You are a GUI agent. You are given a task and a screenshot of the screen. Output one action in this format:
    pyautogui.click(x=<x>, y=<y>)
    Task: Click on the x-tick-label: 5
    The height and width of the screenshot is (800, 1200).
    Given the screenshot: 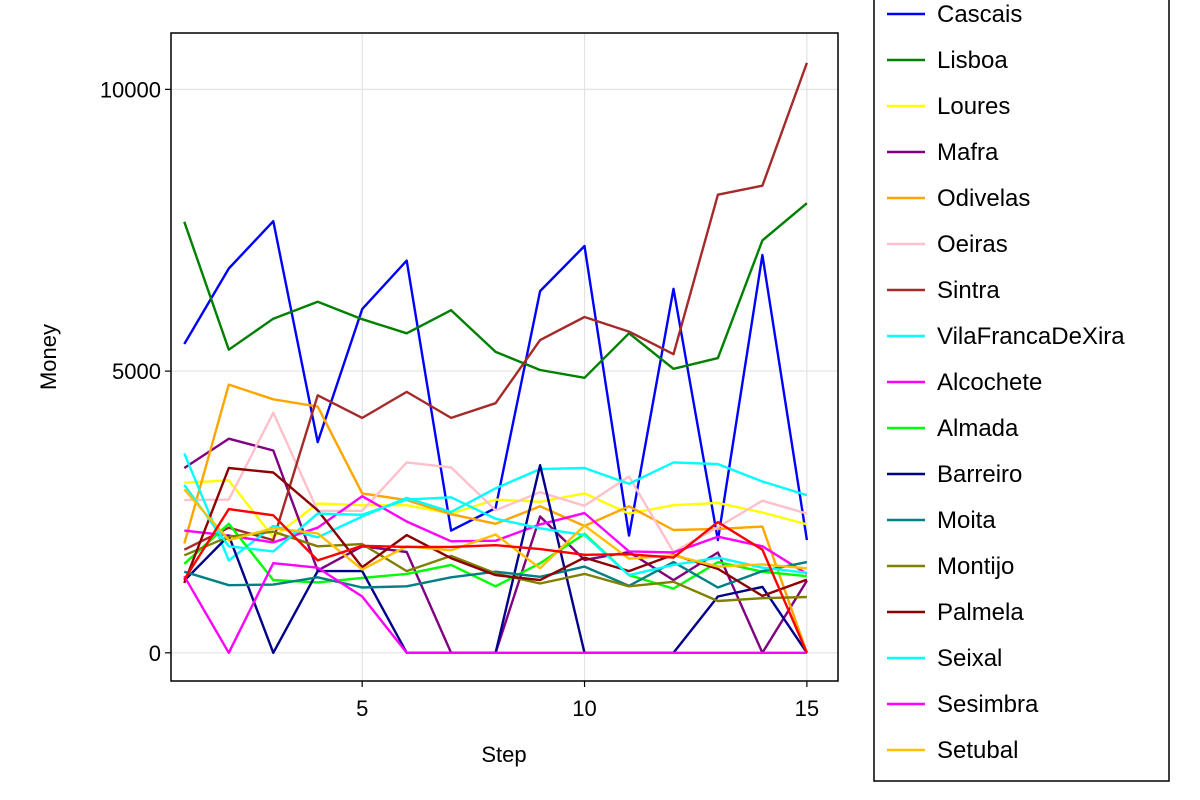 What is the action you would take?
    pyautogui.click(x=362, y=708)
    